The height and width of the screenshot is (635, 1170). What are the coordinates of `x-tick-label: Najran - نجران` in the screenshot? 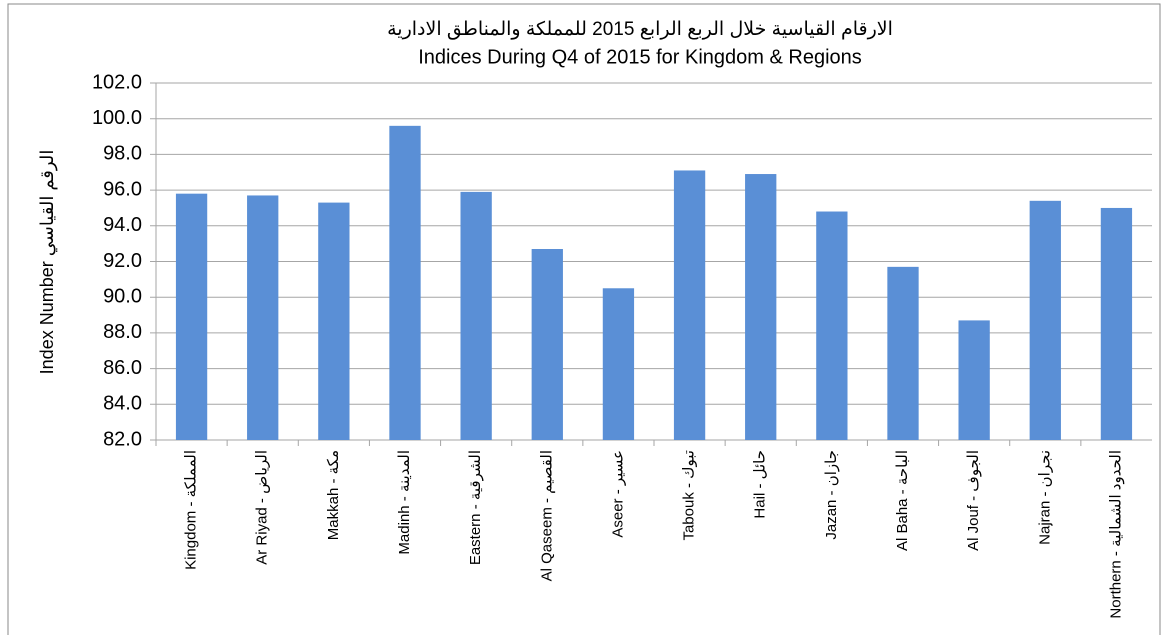 It's located at (1044, 497).